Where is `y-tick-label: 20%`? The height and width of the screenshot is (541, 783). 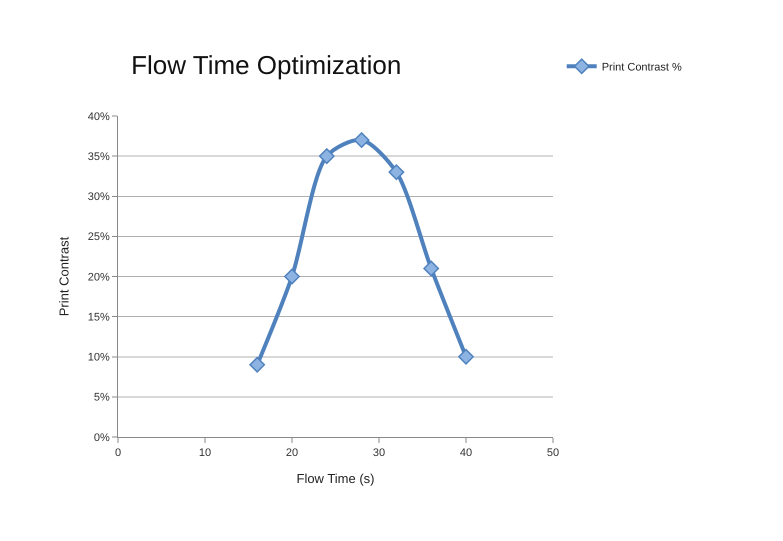
y-tick-label: 20% is located at coordinates (99, 277).